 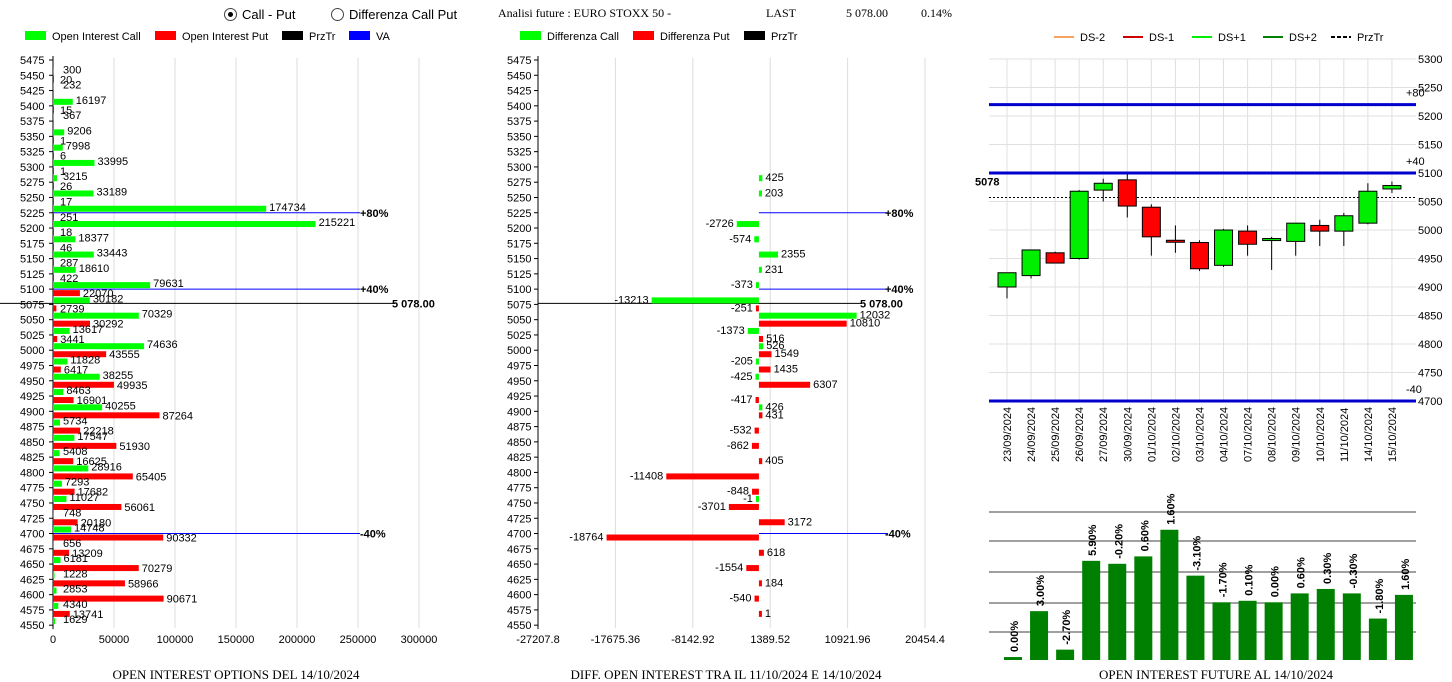 What do you see at coordinates (69, 218) in the screenshot?
I see `oi-put-label: 251` at bounding box center [69, 218].